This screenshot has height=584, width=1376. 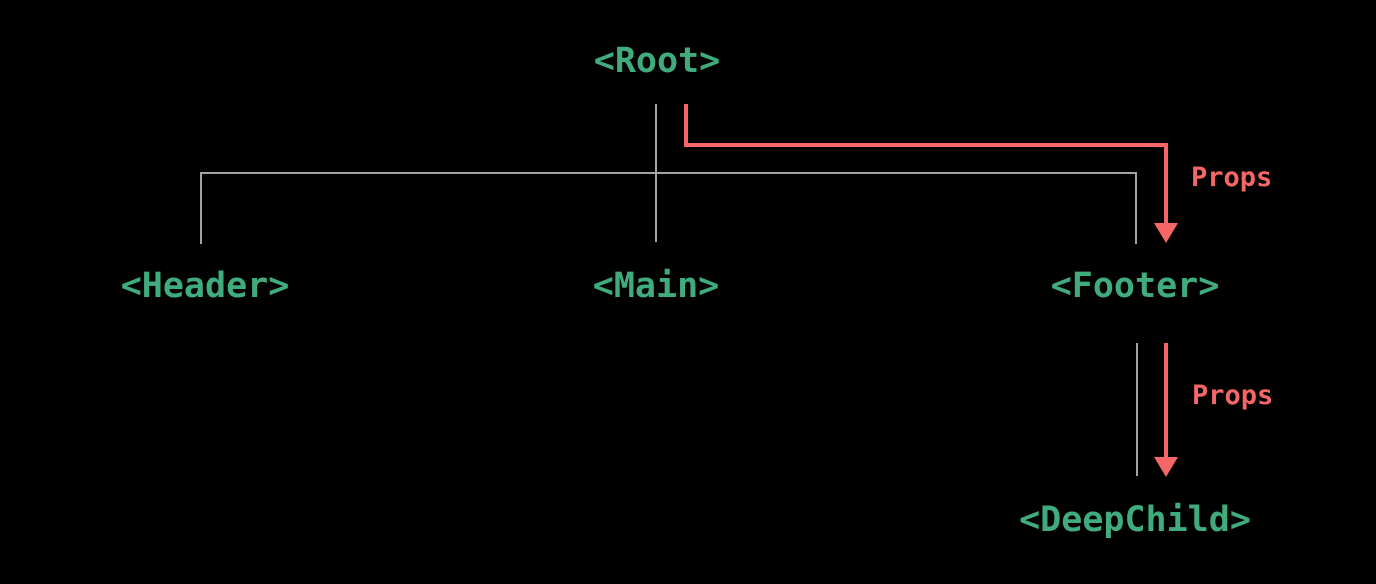 What do you see at coordinates (205, 286) in the screenshot?
I see `node-header: <Header>` at bounding box center [205, 286].